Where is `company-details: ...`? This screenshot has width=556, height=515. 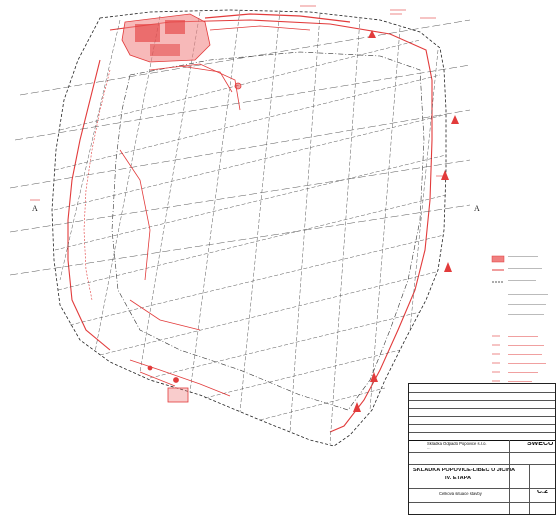 company-details: ... is located at coordinates (429, 448).